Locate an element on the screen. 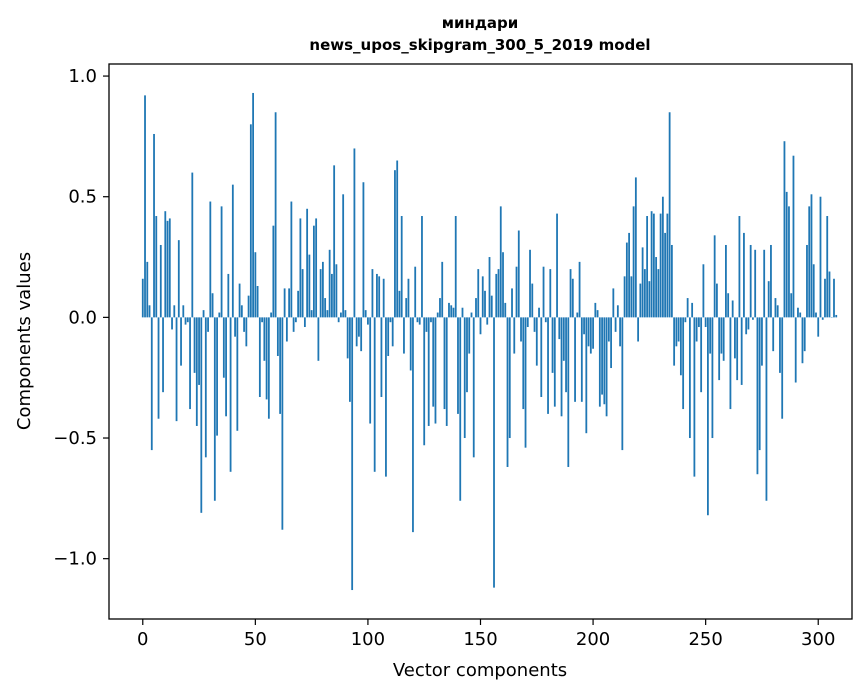 This screenshot has height=696, width=867. x-tick-label: 200 is located at coordinates (593, 639).